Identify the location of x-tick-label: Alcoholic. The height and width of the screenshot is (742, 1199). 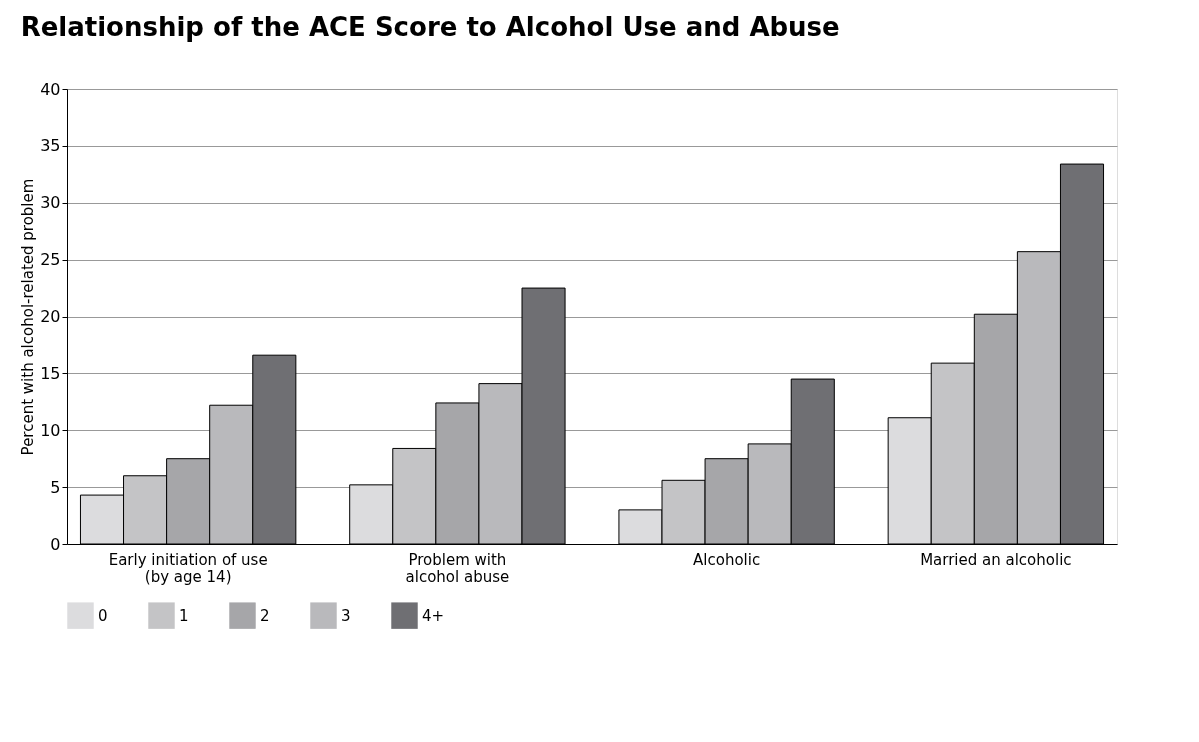
(727, 559).